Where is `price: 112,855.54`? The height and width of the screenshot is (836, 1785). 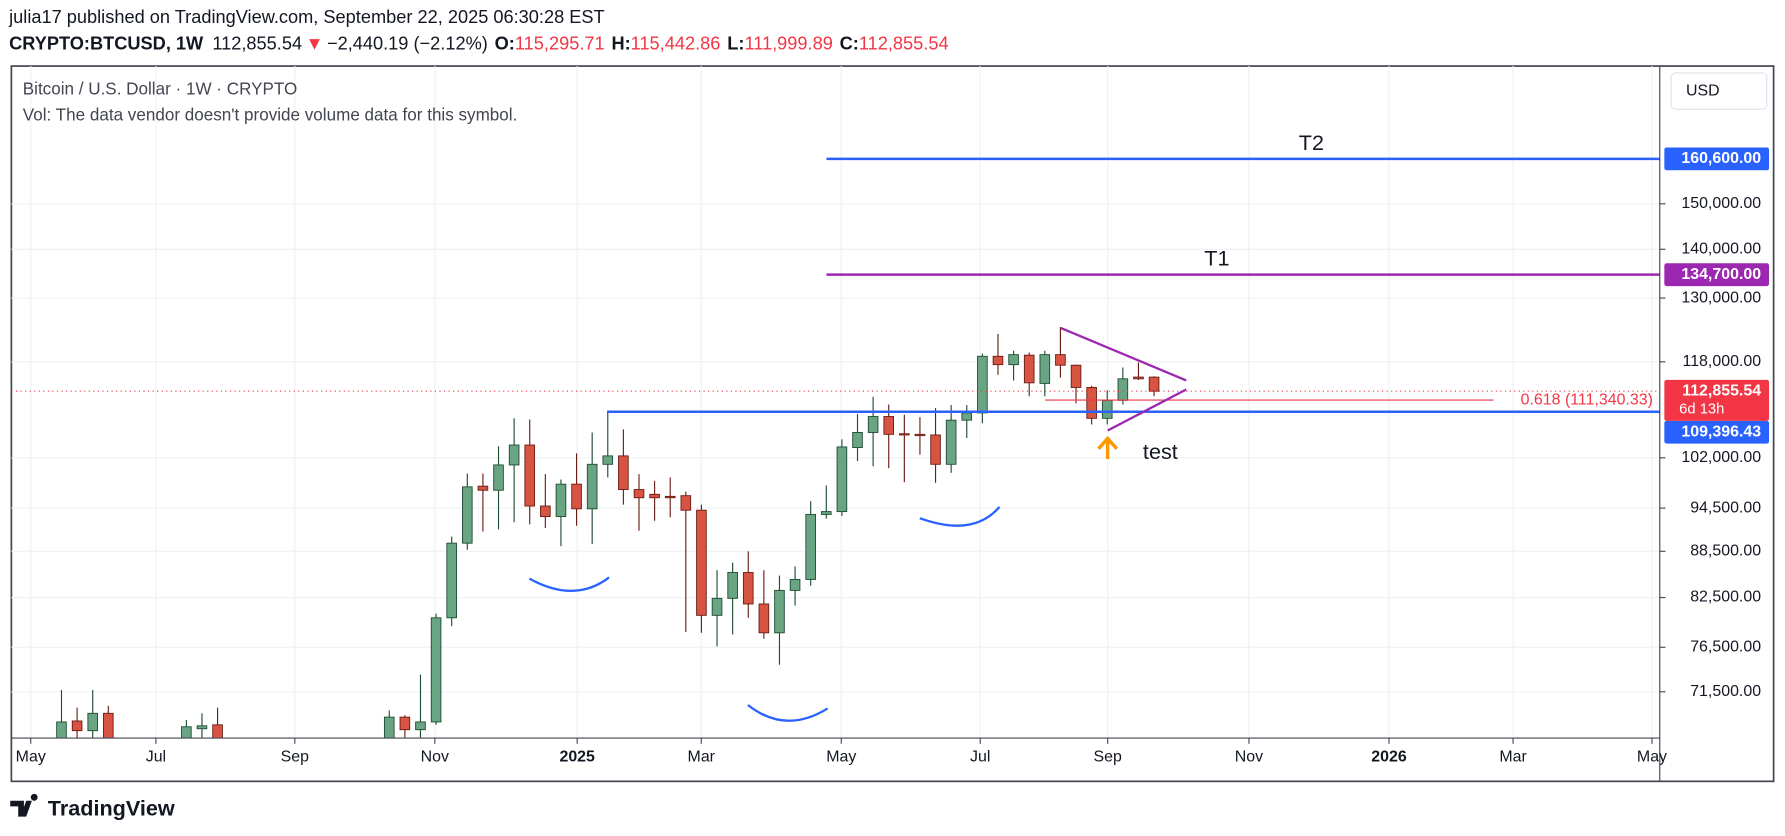 price: 112,855.54 is located at coordinates (257, 43).